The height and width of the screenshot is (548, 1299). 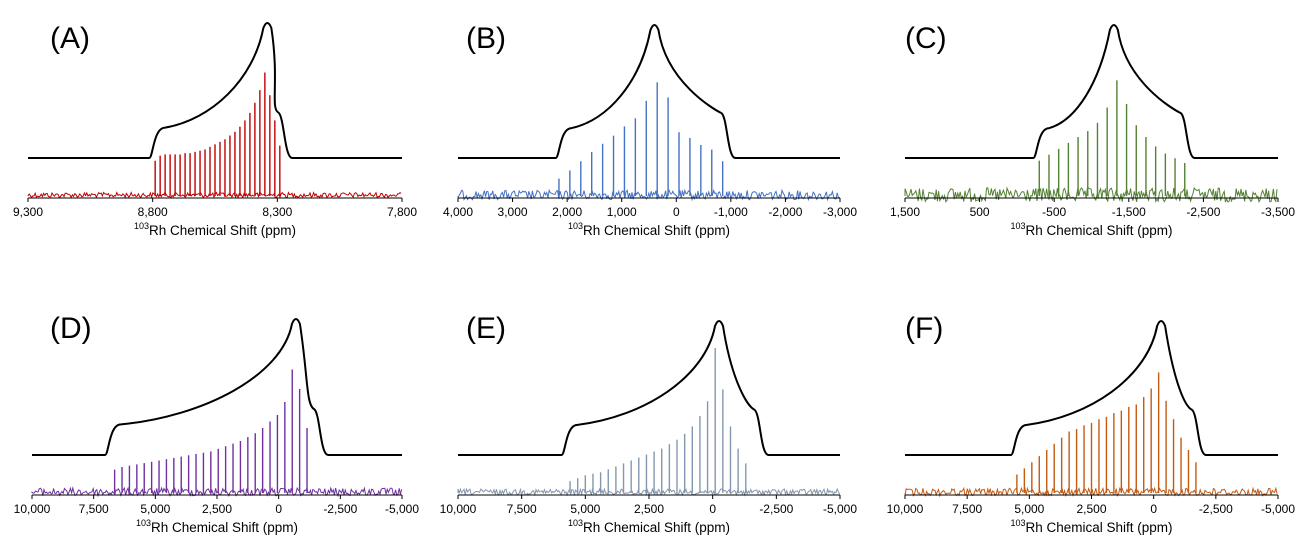 I want to click on x-tick-label: -1,000, so click(x=731, y=212).